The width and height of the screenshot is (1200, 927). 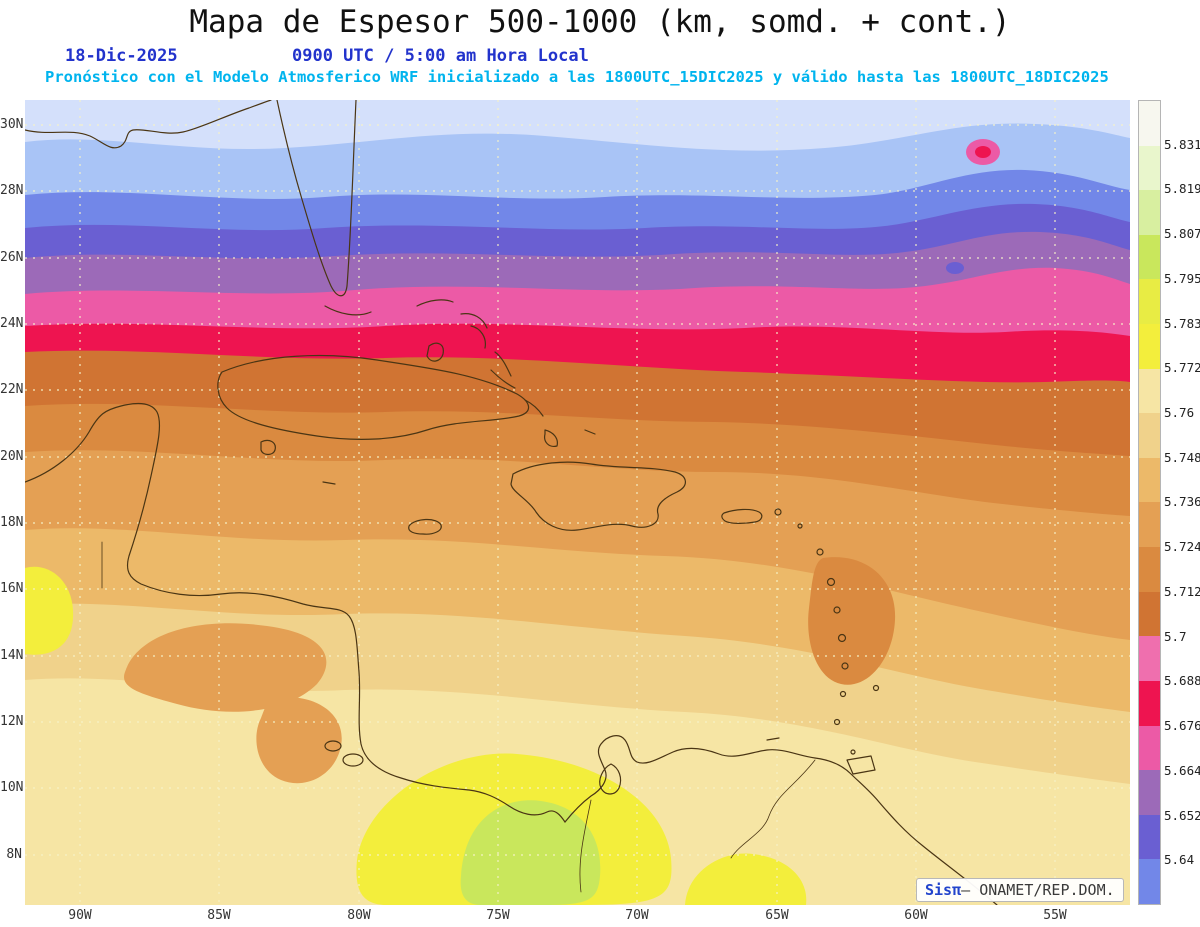 I want to click on coastline-cuba, so click(x=373, y=405).